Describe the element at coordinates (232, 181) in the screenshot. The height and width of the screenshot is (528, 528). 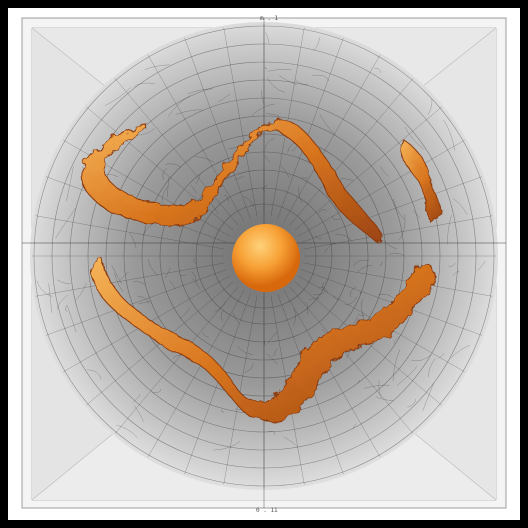
I see `flame-upper-left` at that location.